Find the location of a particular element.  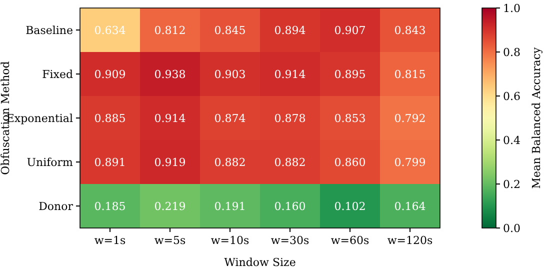

data-label: 0.878 is located at coordinates (290, 118).